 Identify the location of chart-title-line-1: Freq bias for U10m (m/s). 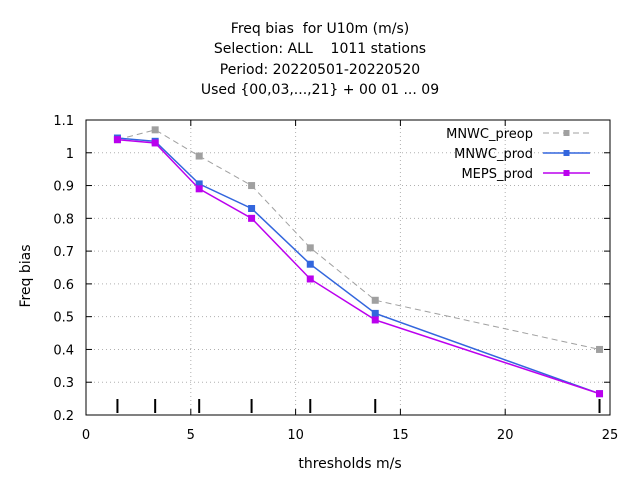
(320, 29).